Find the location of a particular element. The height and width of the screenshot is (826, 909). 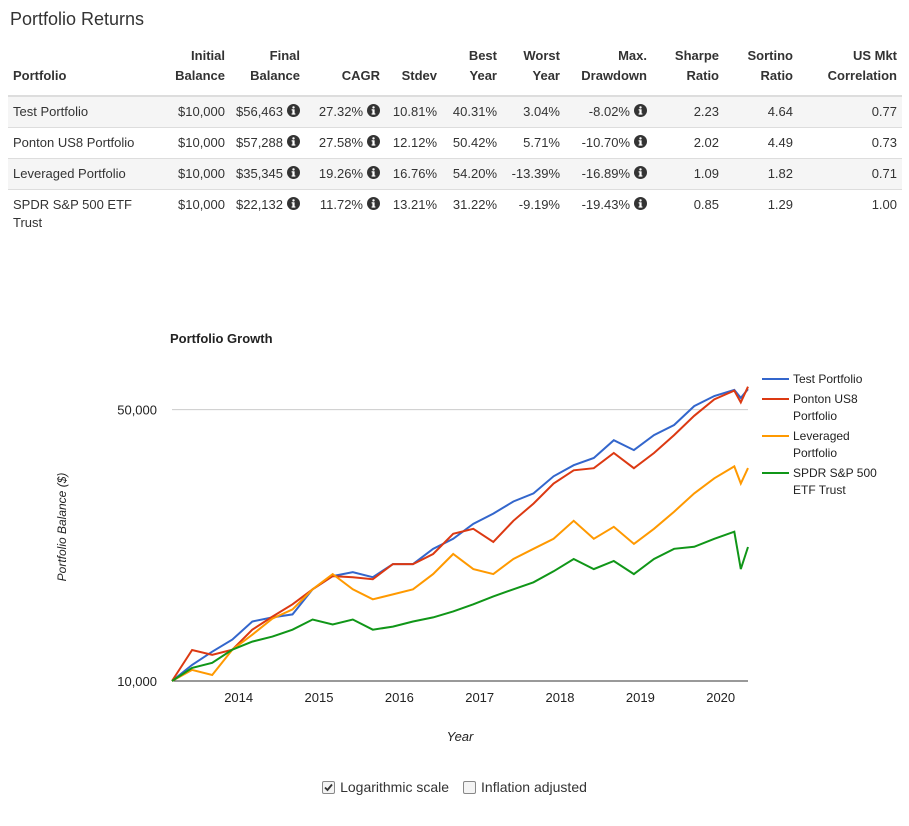

cell-text: -19.43% is located at coordinates (605, 204).